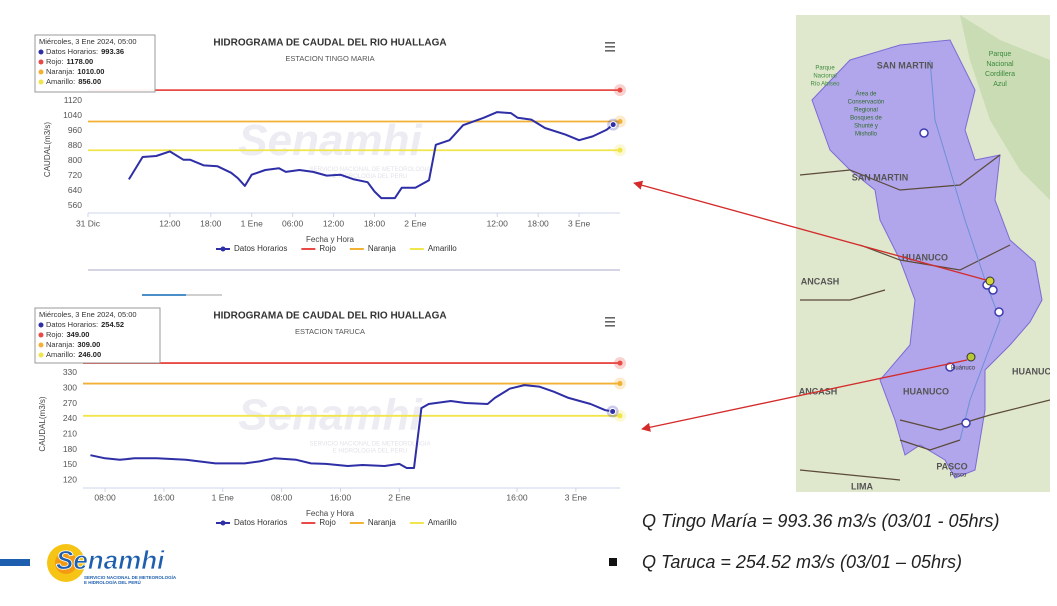 Image resolution: width=1057 pixels, height=606 pixels. I want to click on y-tick-label: 270, so click(70, 403).